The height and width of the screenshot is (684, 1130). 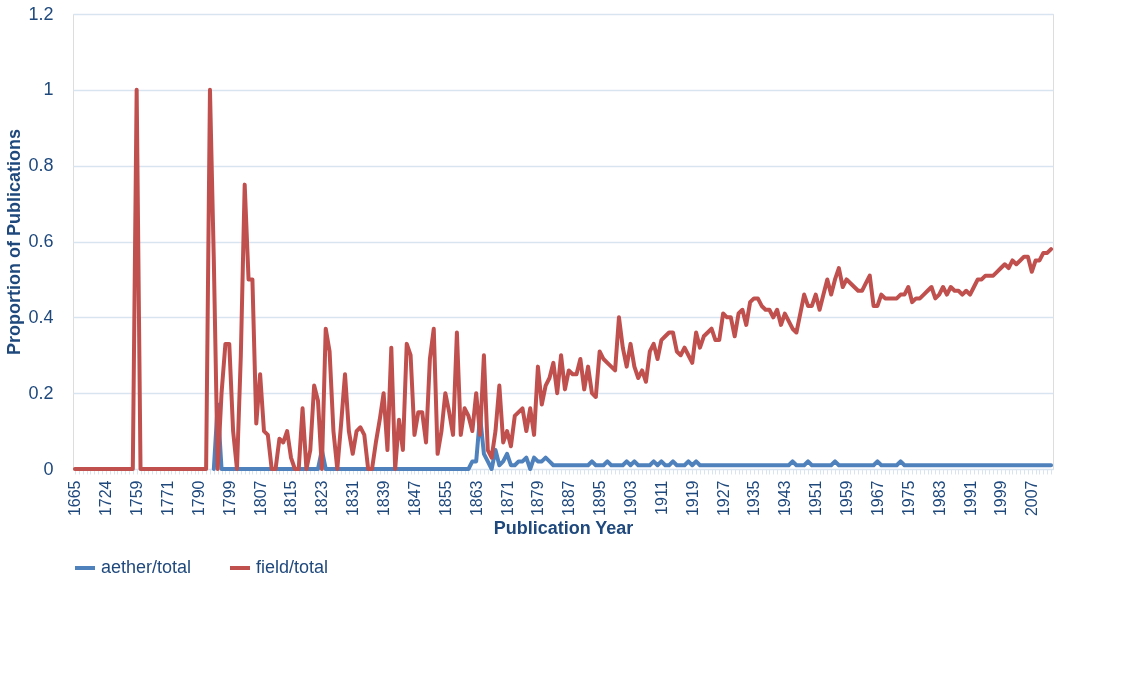 I want to click on x-tick-label: 1967, so click(x=877, y=498).